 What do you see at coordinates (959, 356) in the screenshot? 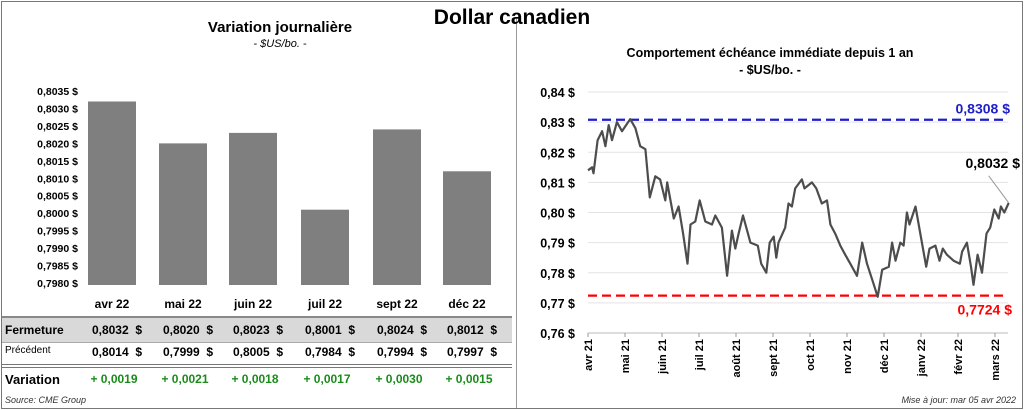
I see `x-tick-label: févr 22` at bounding box center [959, 356].